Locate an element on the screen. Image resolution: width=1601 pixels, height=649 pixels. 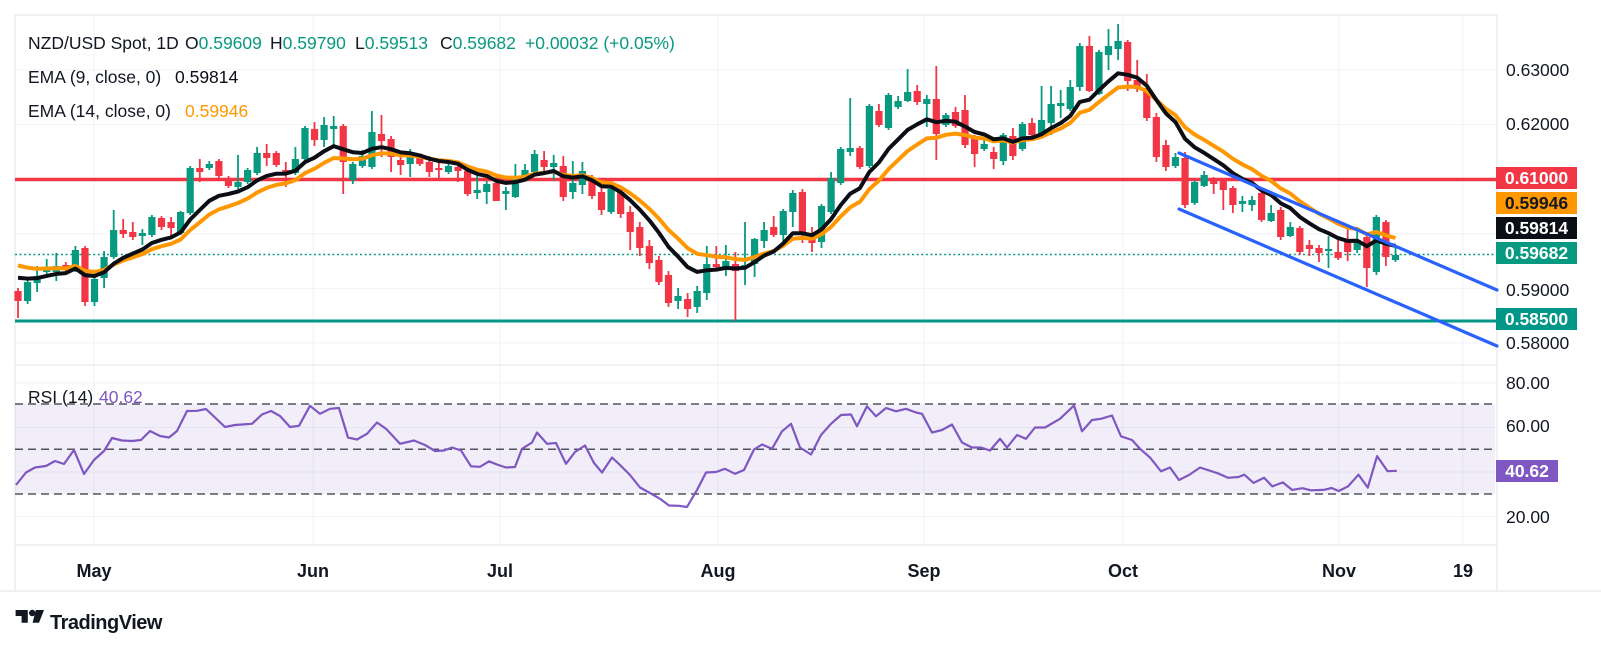
svg-text: Aug is located at coordinates (718, 571).